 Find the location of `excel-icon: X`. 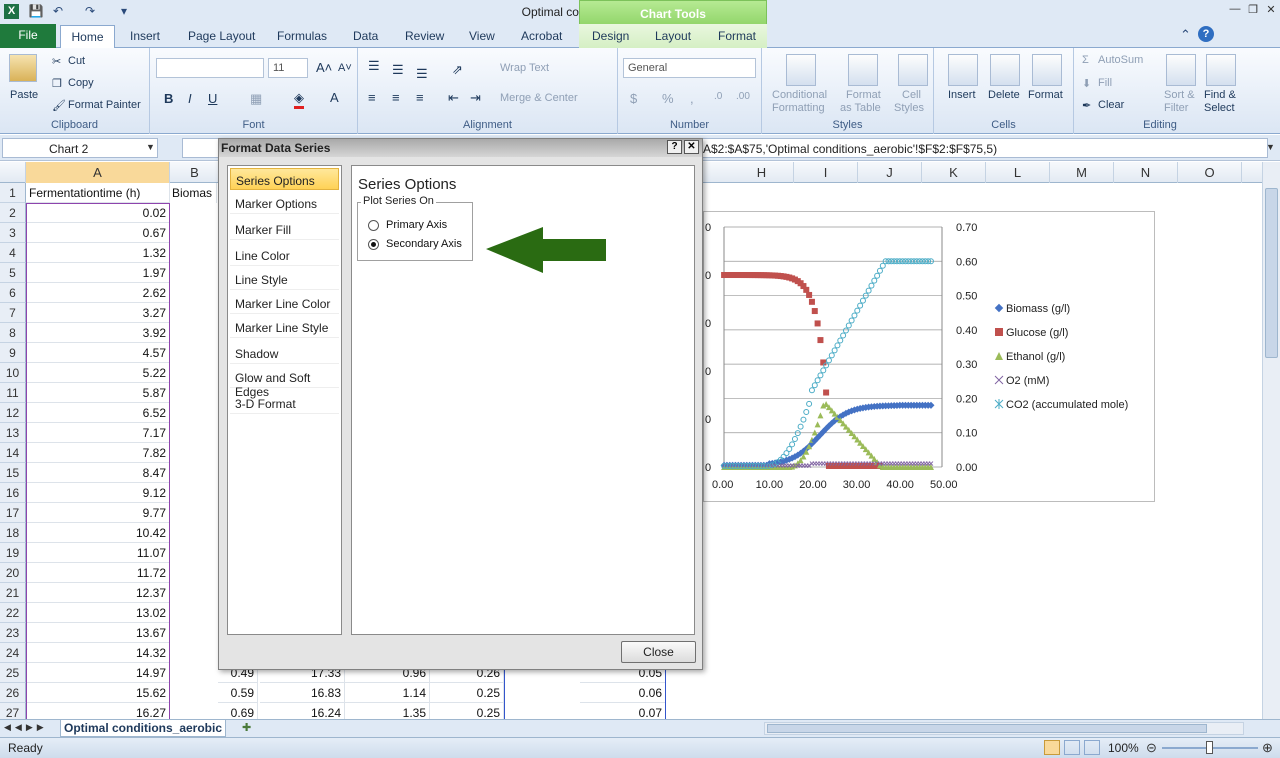

excel-icon: X is located at coordinates (11, 11).